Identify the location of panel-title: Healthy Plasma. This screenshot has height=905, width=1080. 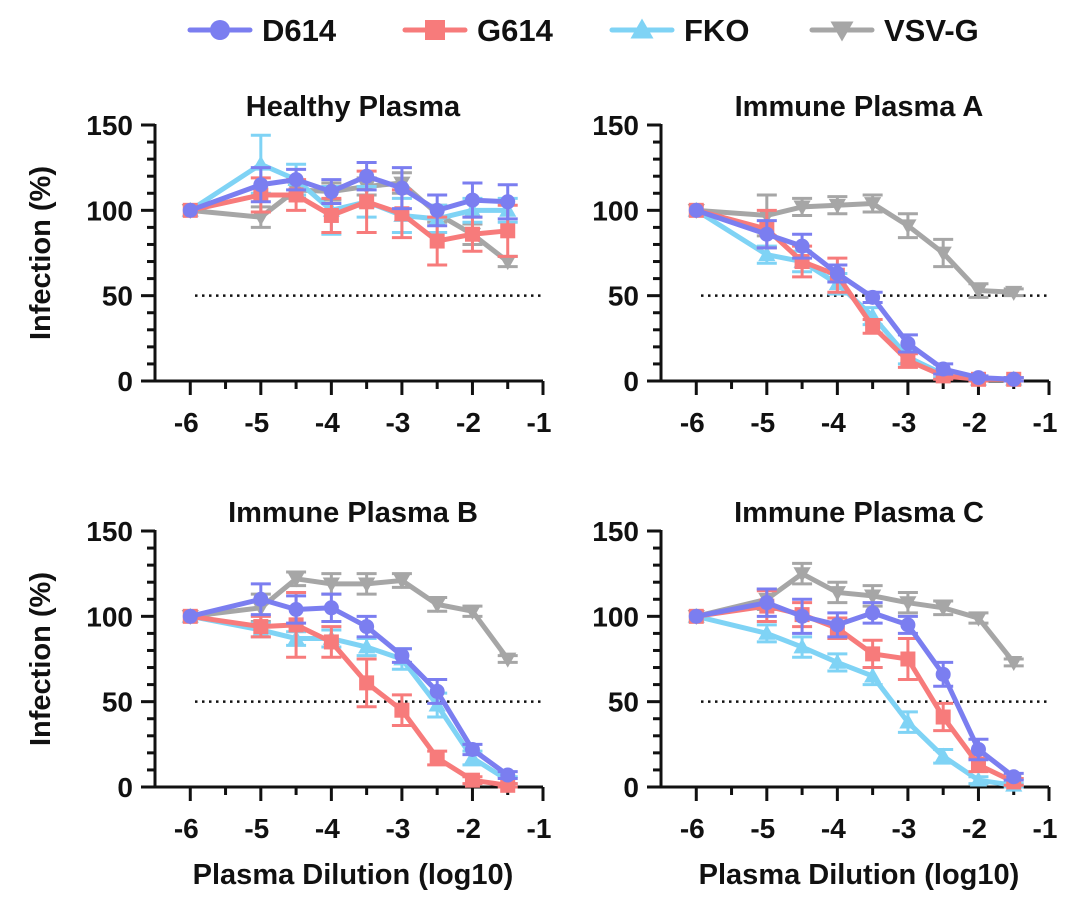
(353, 107).